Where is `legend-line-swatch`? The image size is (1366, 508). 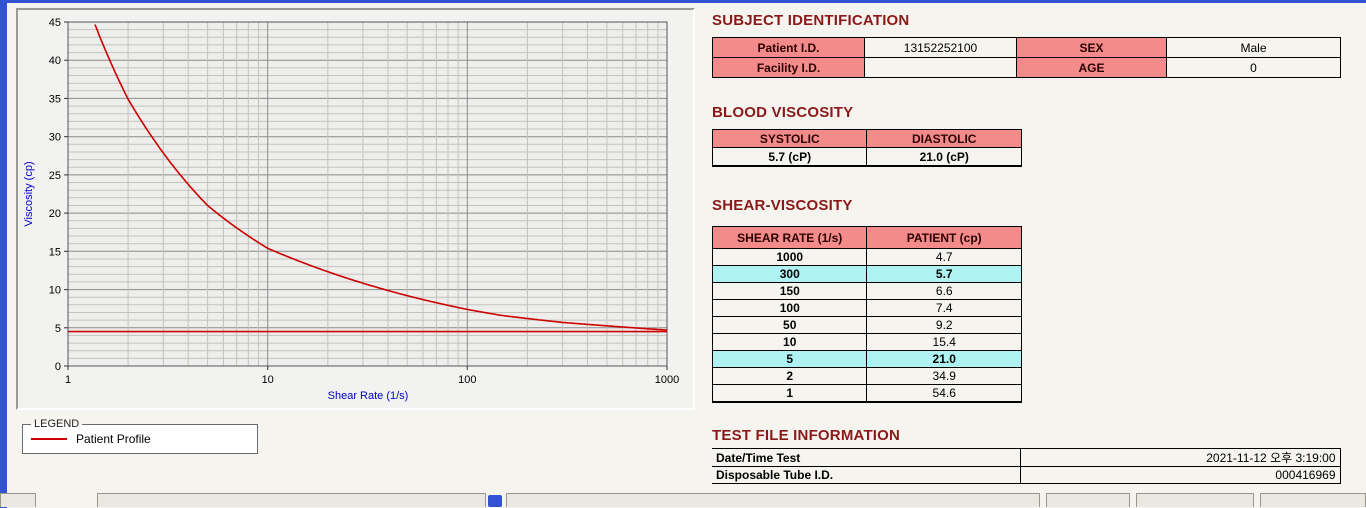
legend-line-swatch is located at coordinates (49, 439).